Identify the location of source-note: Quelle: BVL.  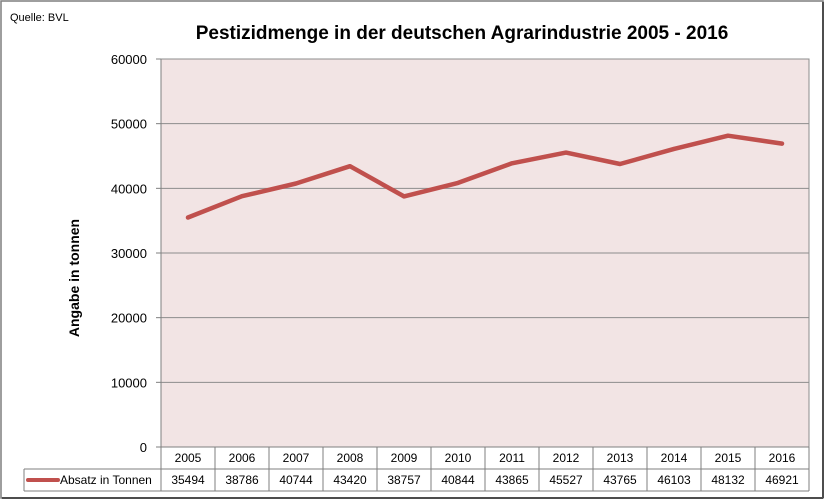
(39, 18).